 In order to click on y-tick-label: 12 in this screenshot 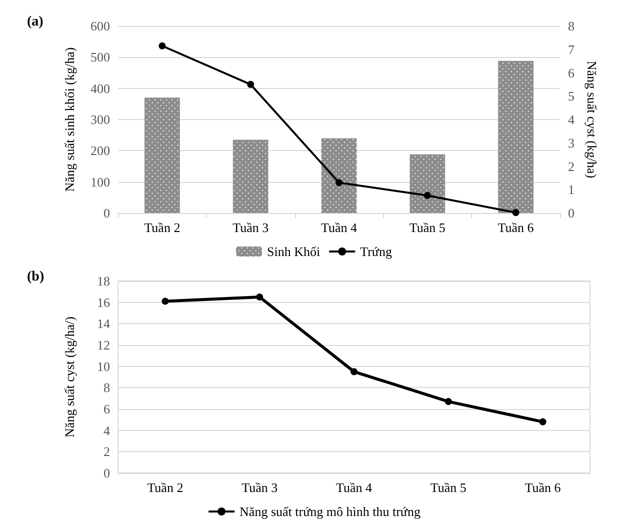, I will do `click(103, 345)`.